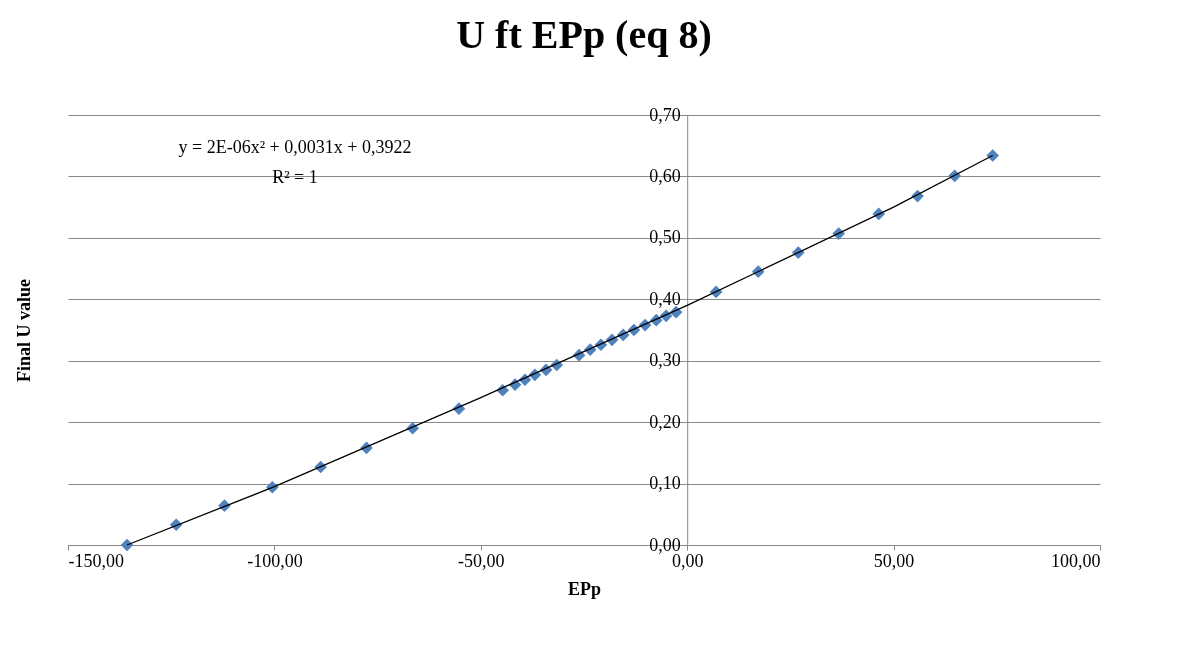  Describe the element at coordinates (894, 560) in the screenshot. I see `x-tick-label: 50,00` at that location.